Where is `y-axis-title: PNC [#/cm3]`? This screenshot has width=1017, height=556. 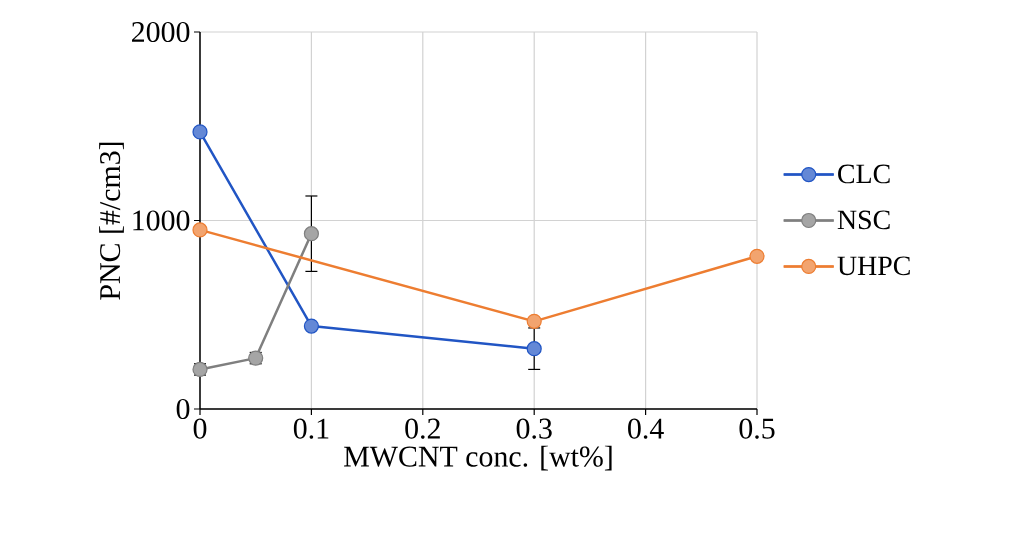
y-axis-title: PNC [#/cm3] is located at coordinates (111, 221).